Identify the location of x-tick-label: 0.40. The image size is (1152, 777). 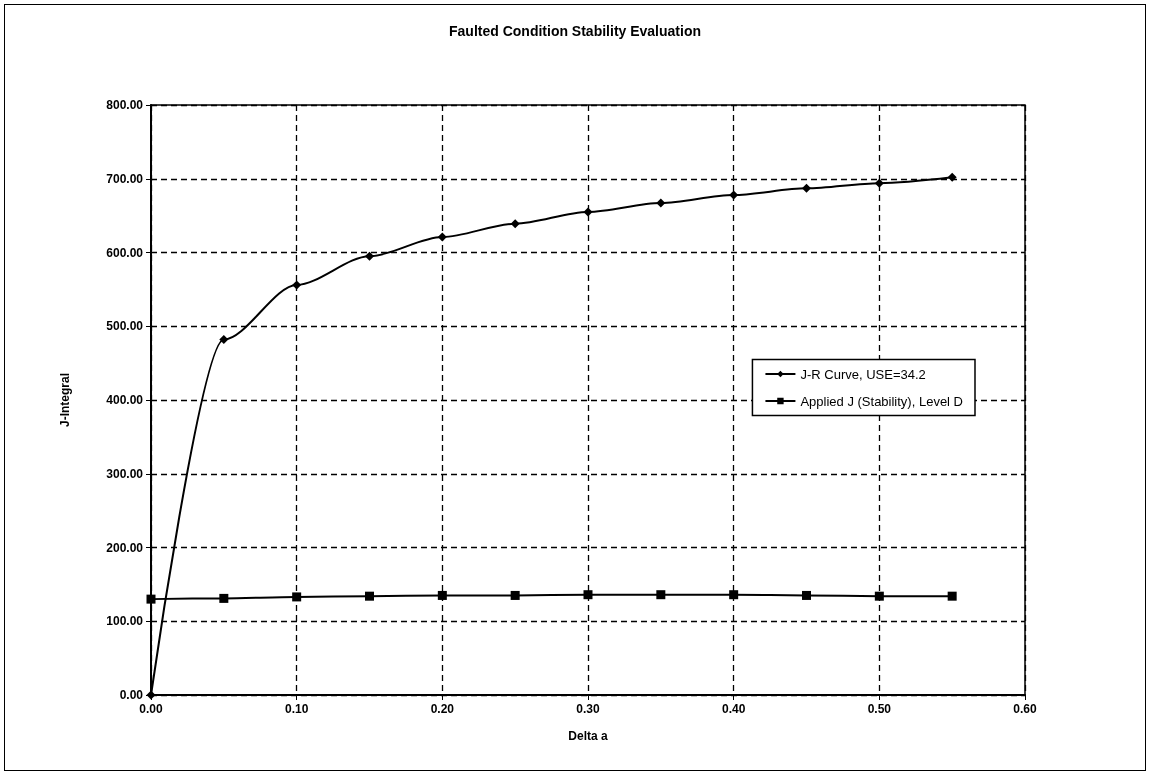
(733, 709).